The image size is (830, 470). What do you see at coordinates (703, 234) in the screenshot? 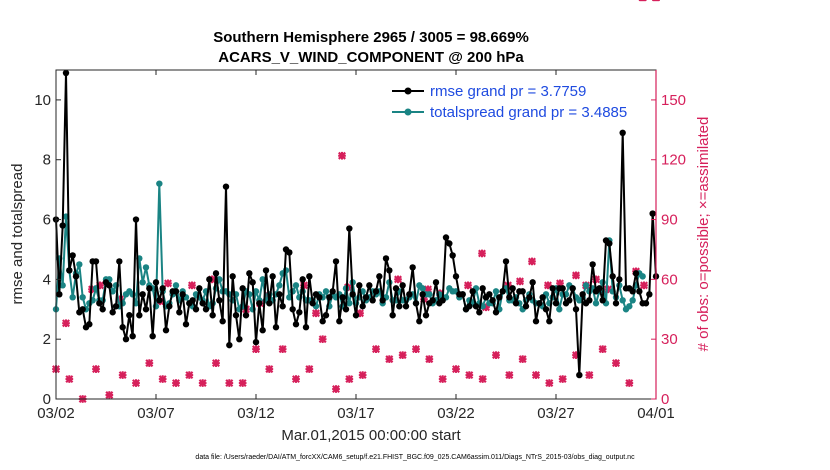
I see `y-axis-label-right: # of obs: o=possible; ×=assimilated` at bounding box center [703, 234].